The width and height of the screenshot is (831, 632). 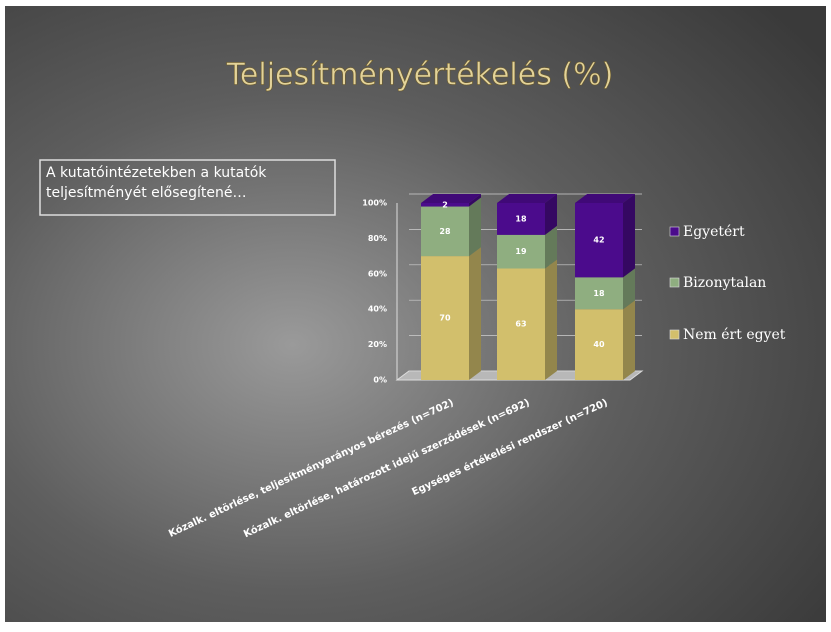 What do you see at coordinates (377, 309) in the screenshot?
I see `y-tick-label: 40%` at bounding box center [377, 309].